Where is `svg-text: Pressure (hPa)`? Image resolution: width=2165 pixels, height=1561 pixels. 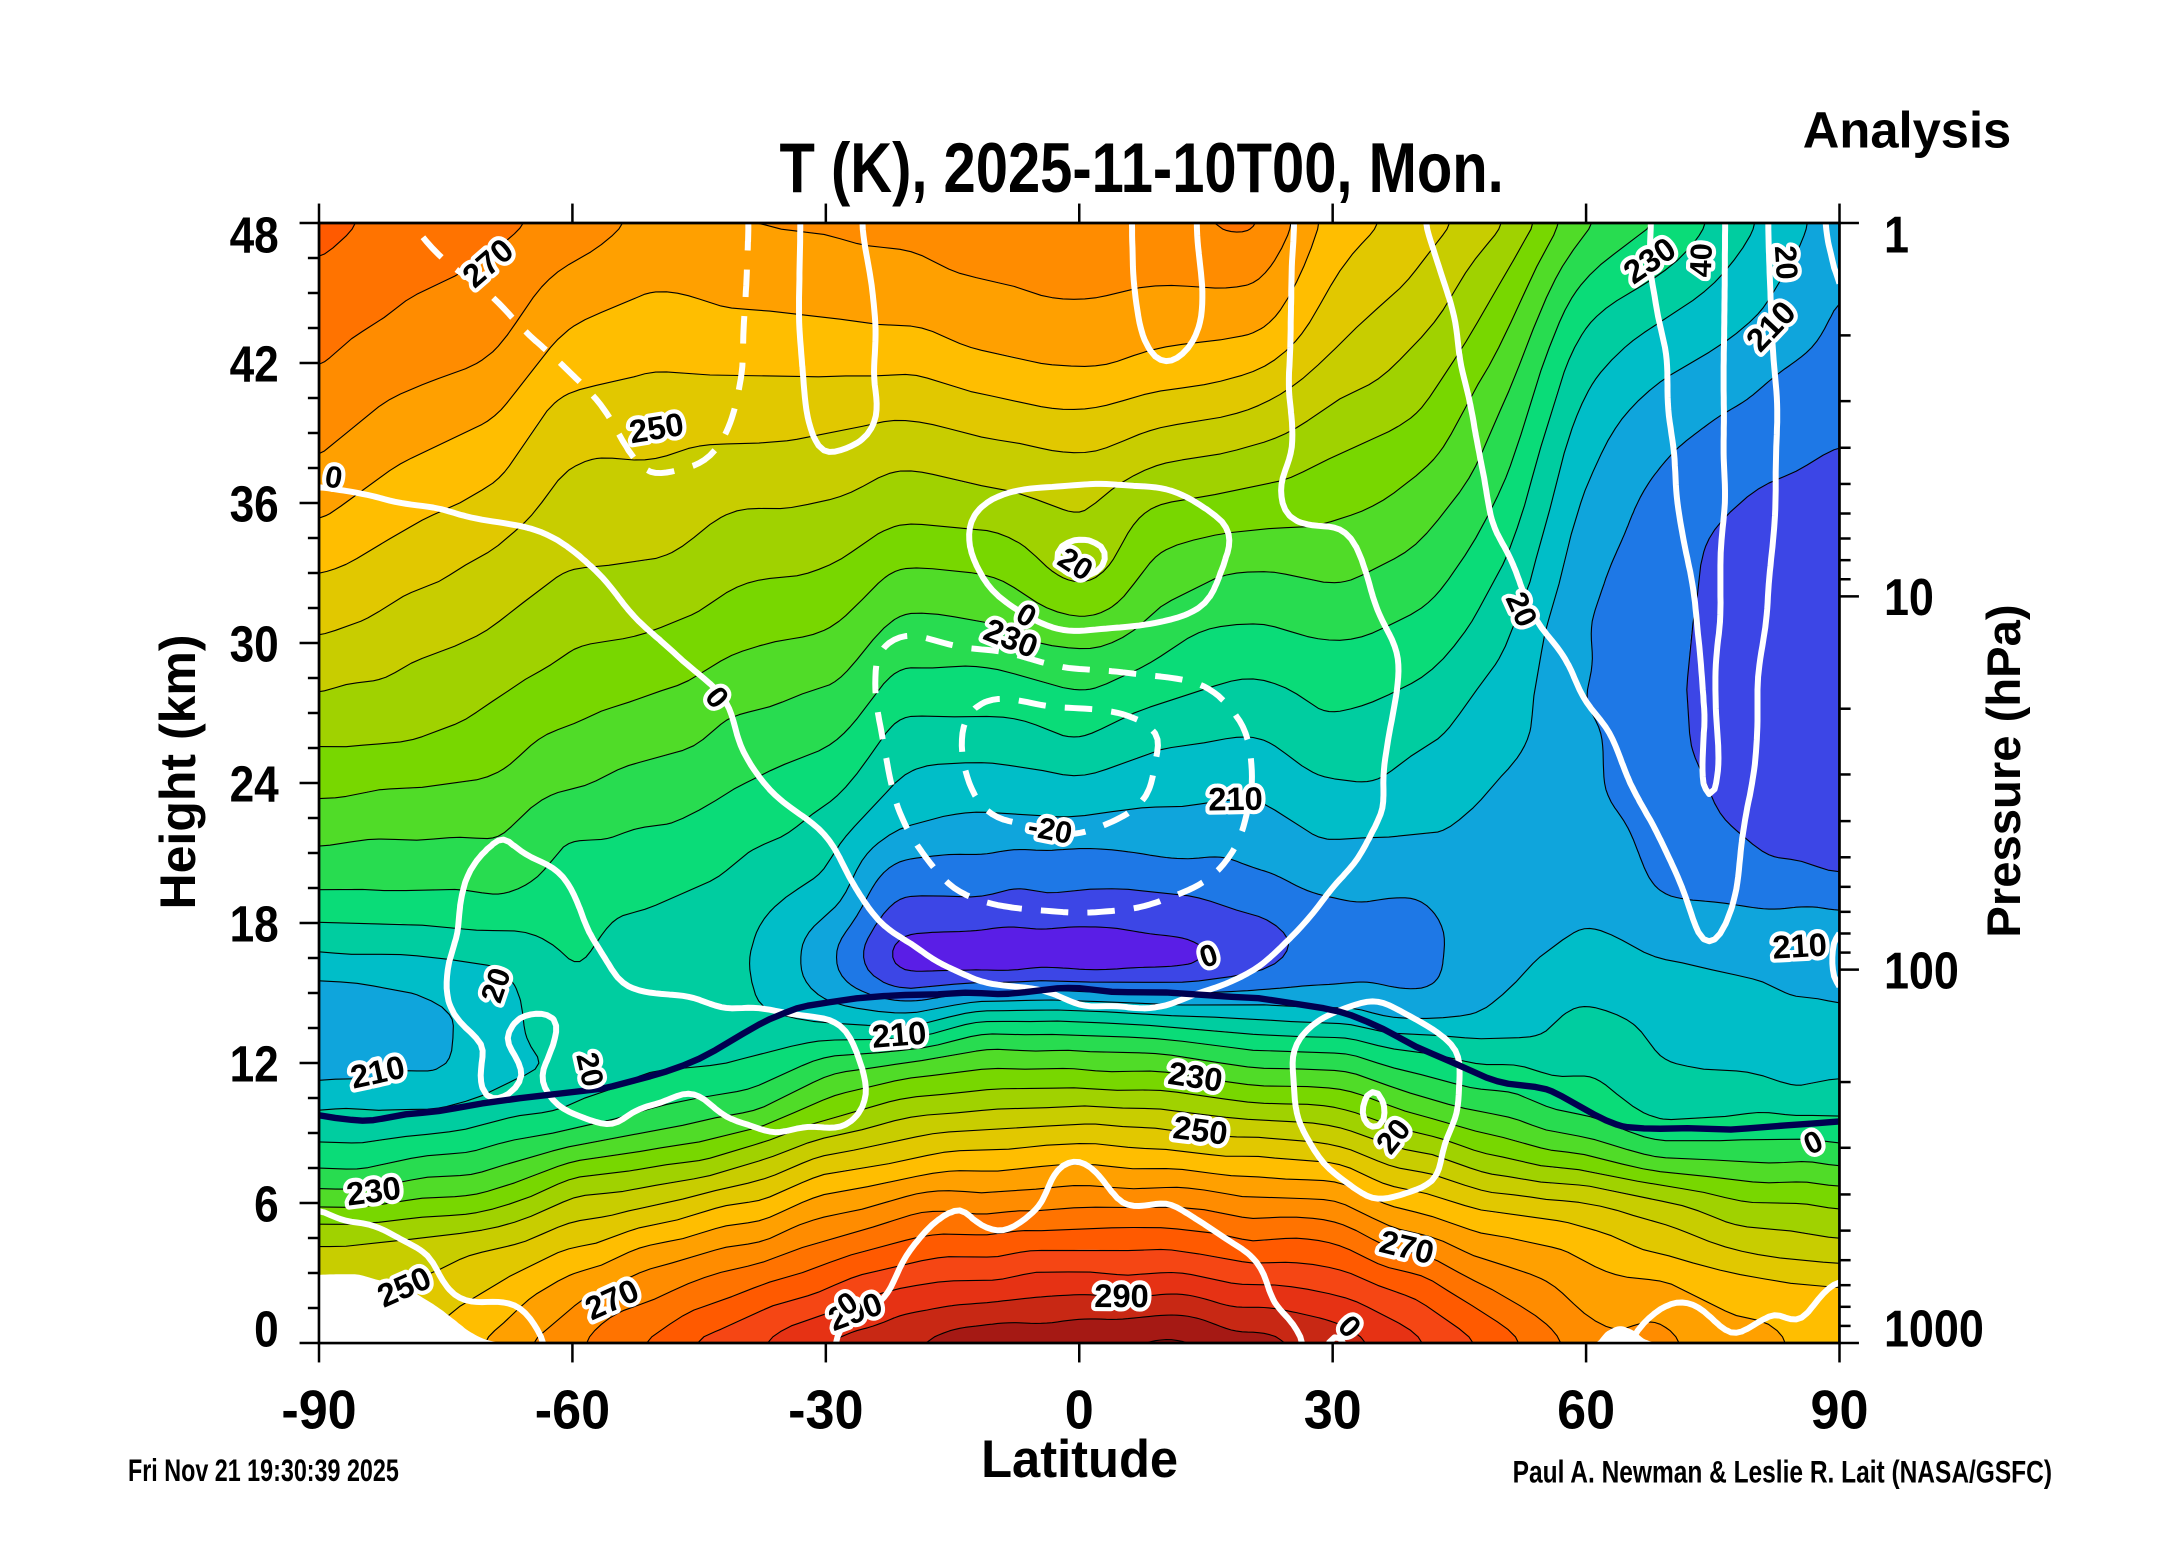 svg-text: Pressure (hPa) is located at coordinates (2004, 770).